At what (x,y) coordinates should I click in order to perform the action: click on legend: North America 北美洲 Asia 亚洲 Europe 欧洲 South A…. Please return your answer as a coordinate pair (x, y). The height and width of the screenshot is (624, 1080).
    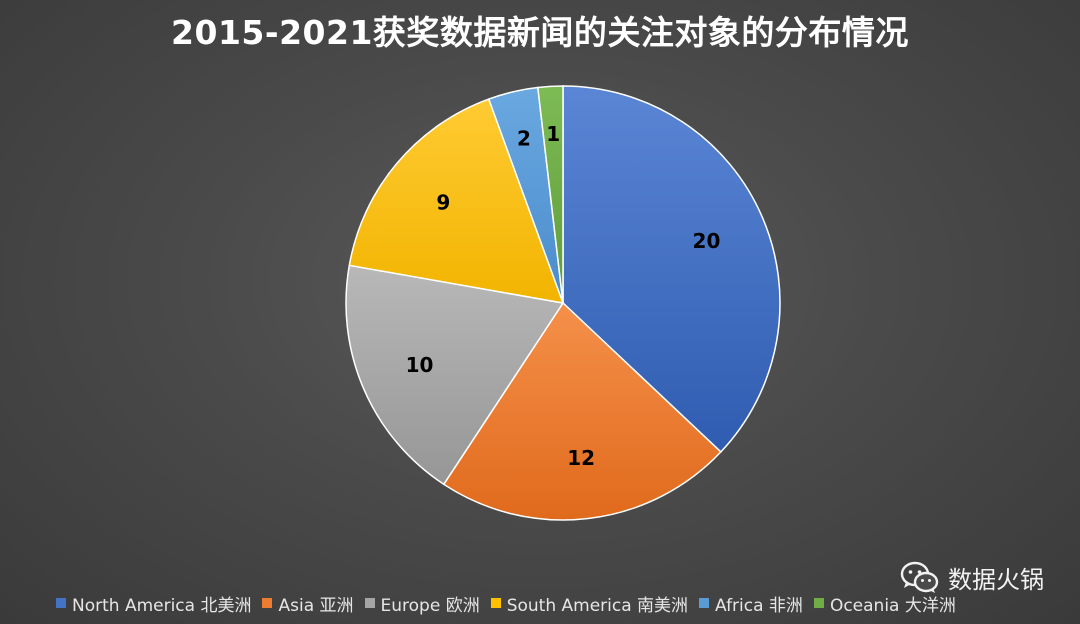
    Looking at the image, I should click on (511, 603).